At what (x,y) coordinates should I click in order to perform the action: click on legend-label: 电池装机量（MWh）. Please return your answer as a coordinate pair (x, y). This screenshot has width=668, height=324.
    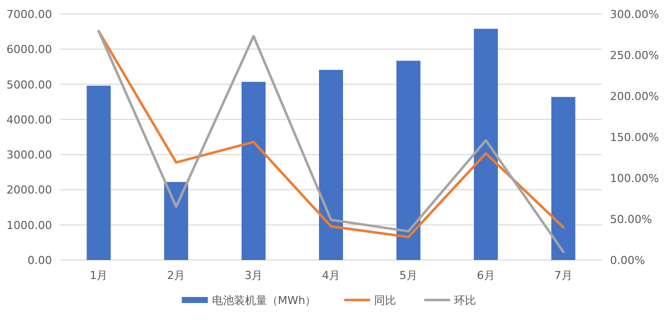
    Looking at the image, I should click on (264, 300).